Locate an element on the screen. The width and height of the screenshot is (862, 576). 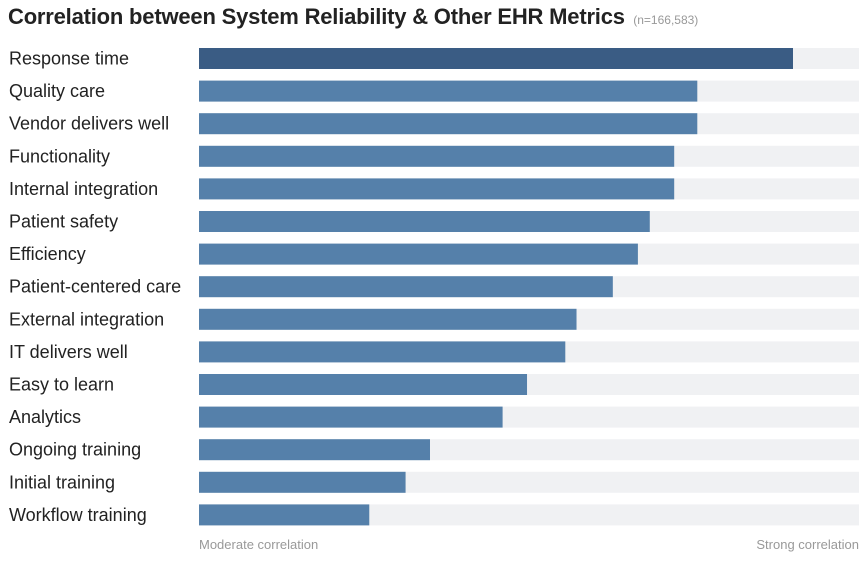
bar-quality-care is located at coordinates (448, 91).